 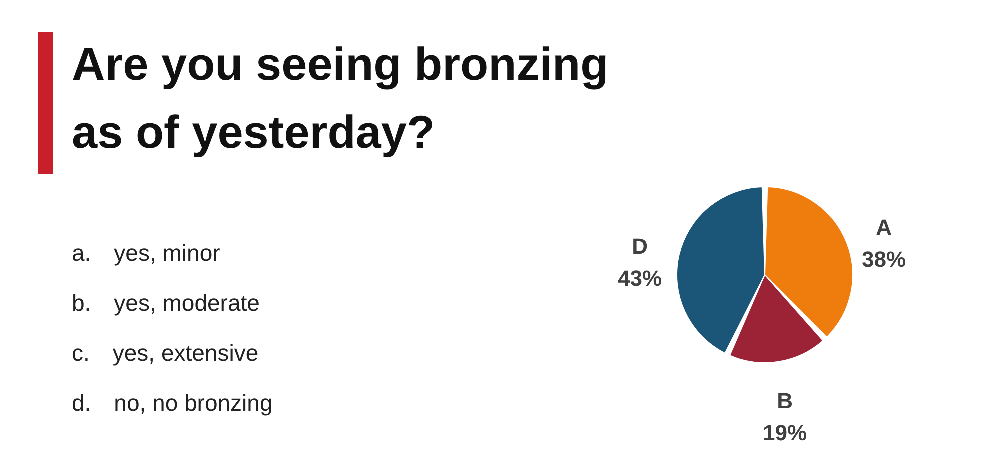 I want to click on data-label: 19%, so click(x=785, y=433).